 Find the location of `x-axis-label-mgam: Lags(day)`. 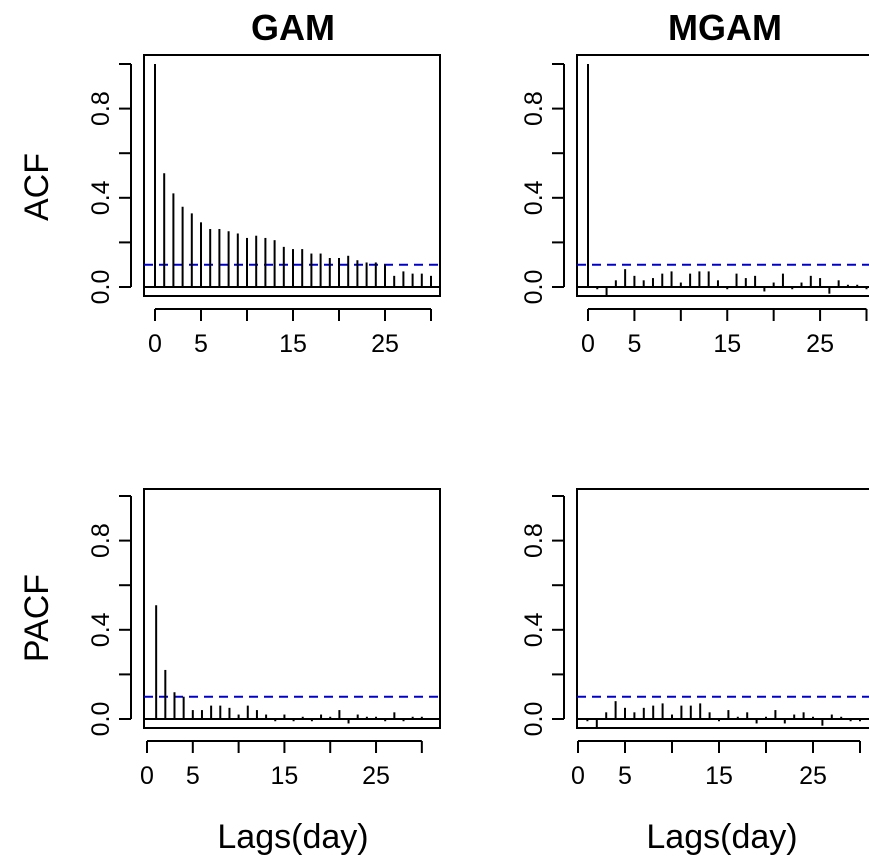

x-axis-label-mgam: Lags(day) is located at coordinates (721, 837).